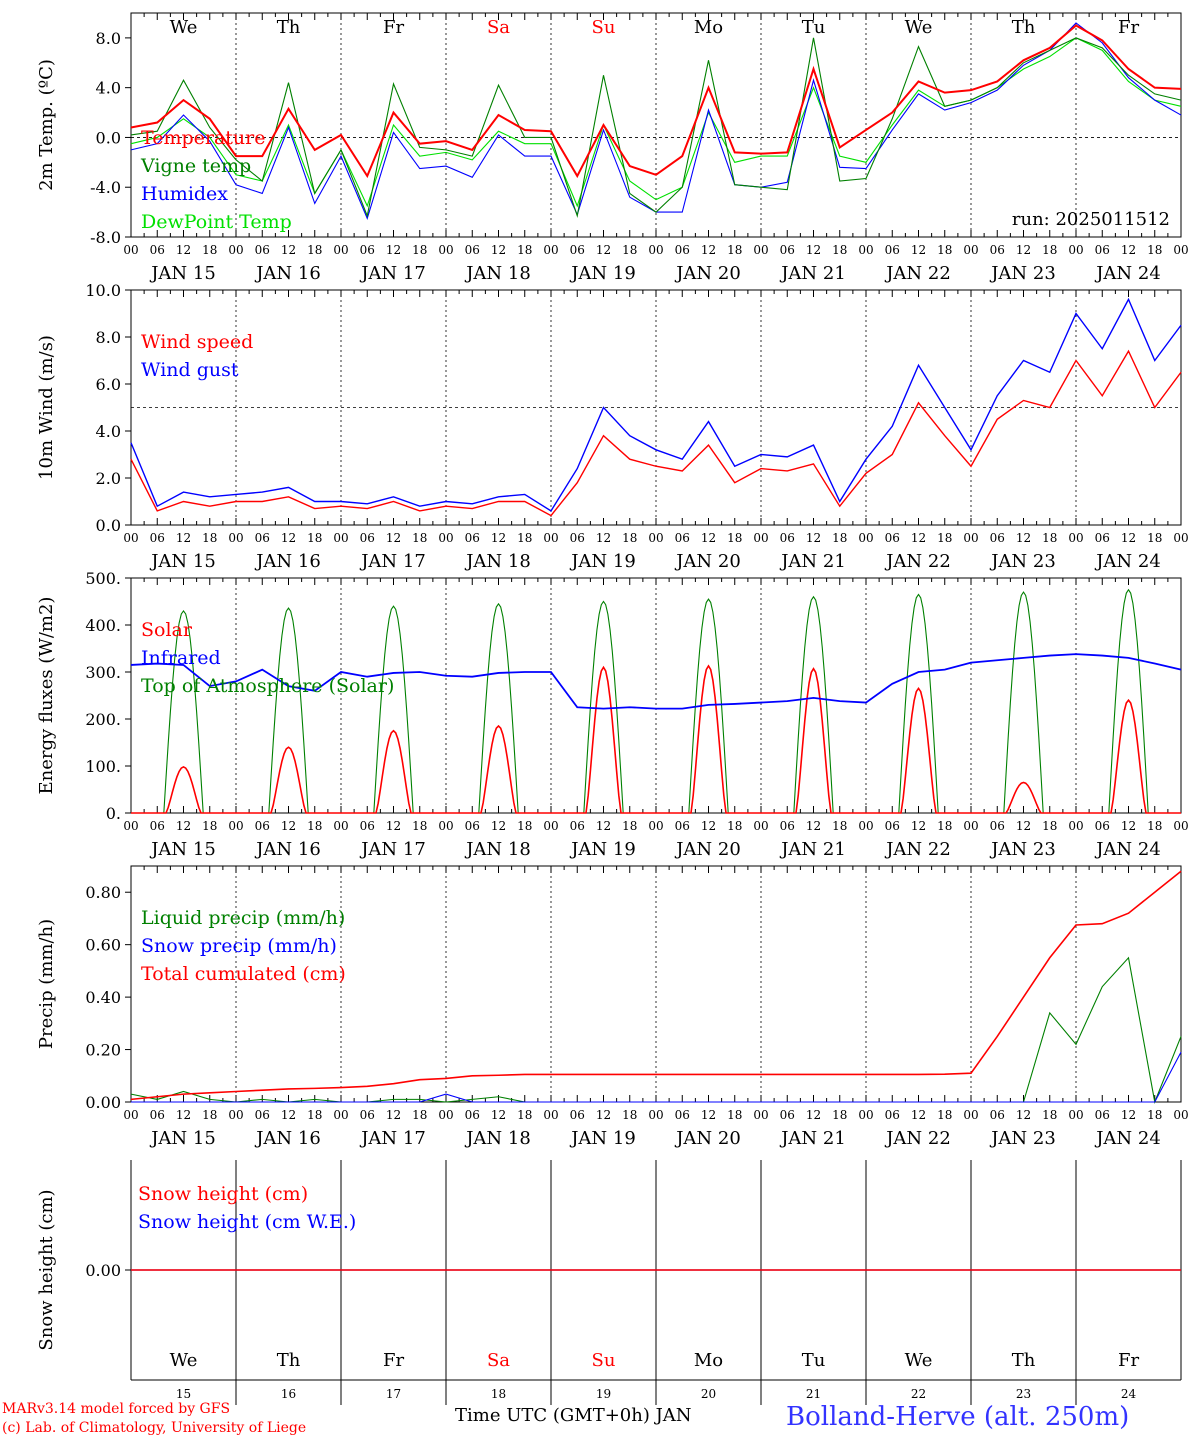 This screenshot has height=1440, width=1194. Describe the element at coordinates (184, 194) in the screenshot. I see `legend-entry: Humidex` at that location.